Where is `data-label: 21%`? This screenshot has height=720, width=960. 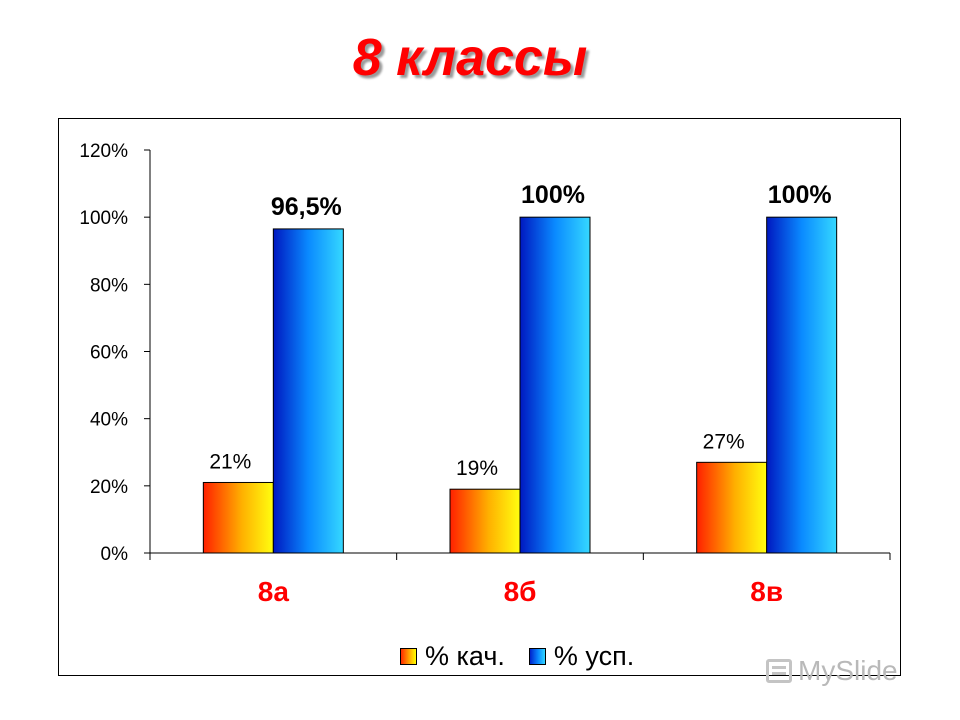 data-label: 21% is located at coordinates (230, 461).